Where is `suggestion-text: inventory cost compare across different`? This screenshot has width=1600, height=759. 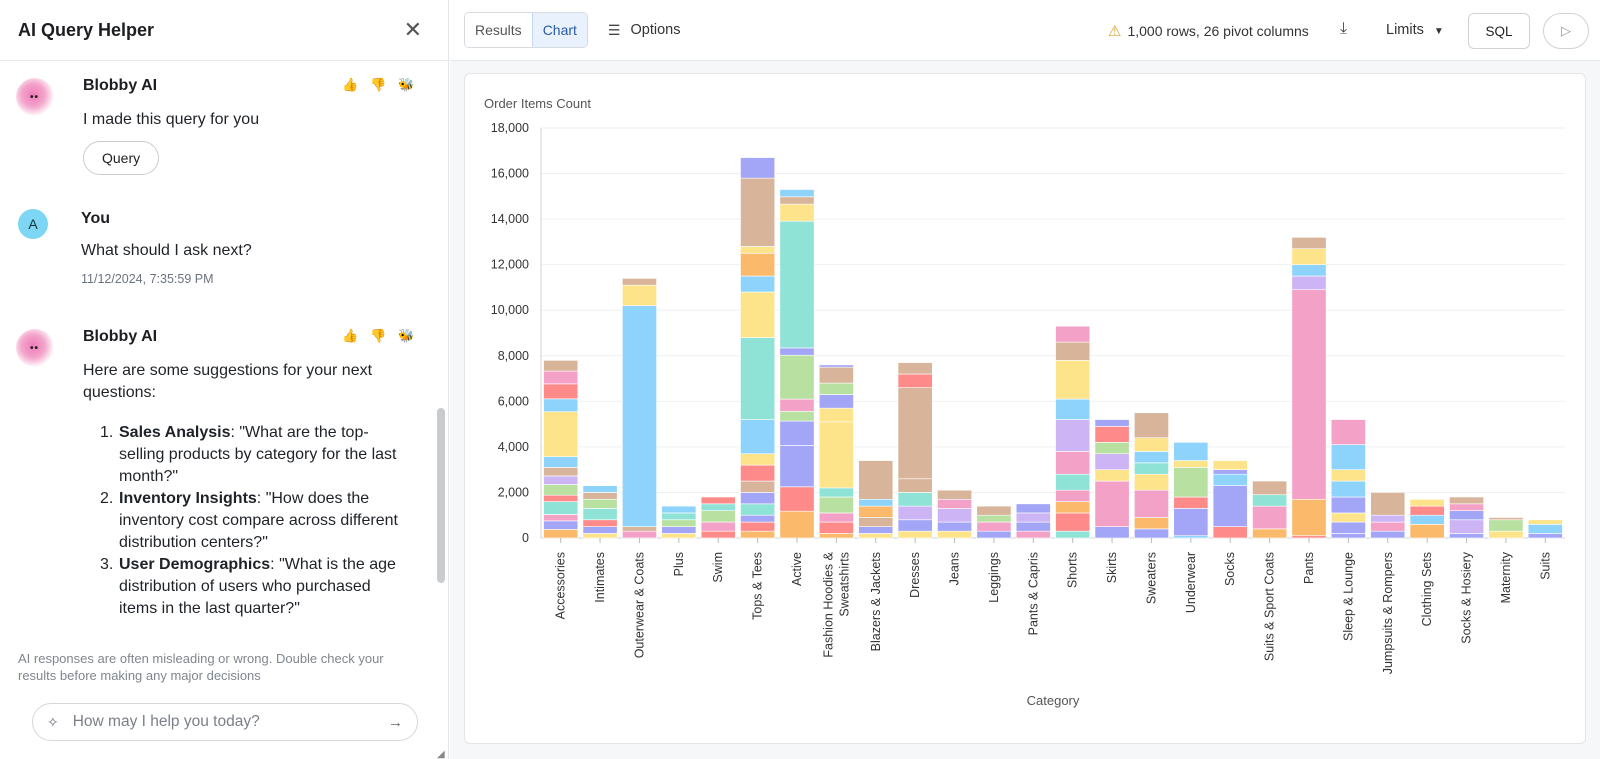
suggestion-text: inventory cost compare across different is located at coordinates (258, 520).